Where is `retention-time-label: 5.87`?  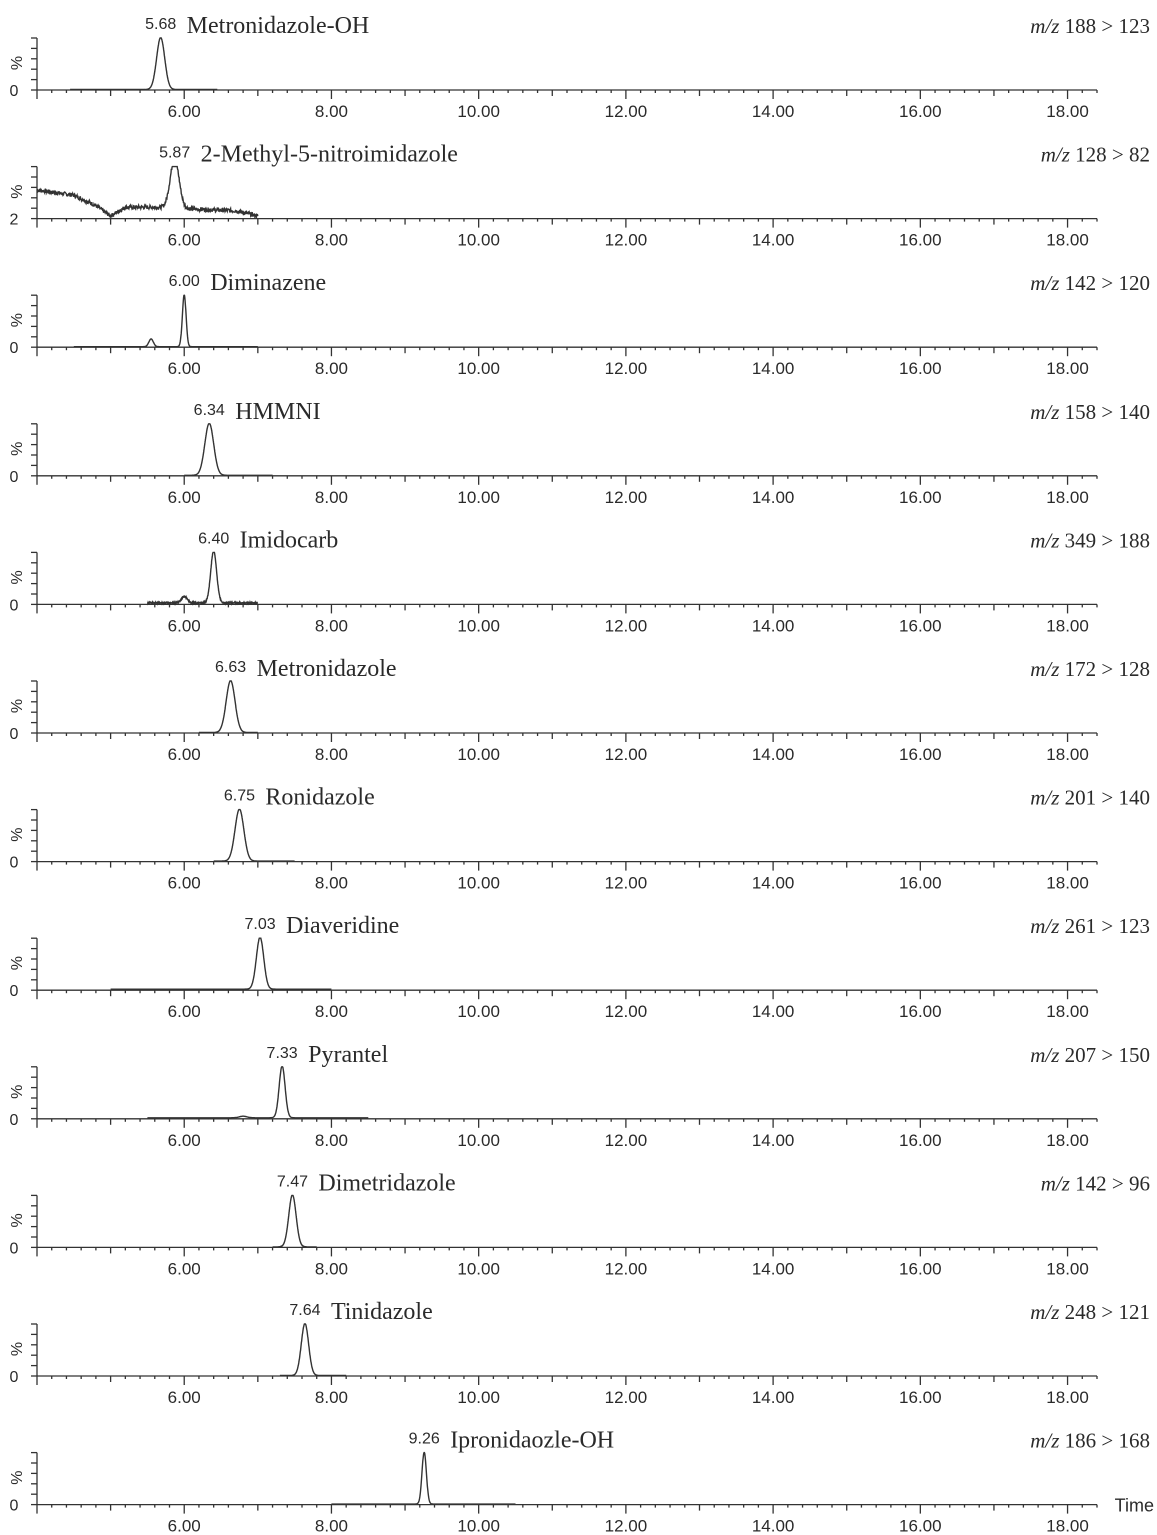
retention-time-label: 5.87 is located at coordinates (174, 153).